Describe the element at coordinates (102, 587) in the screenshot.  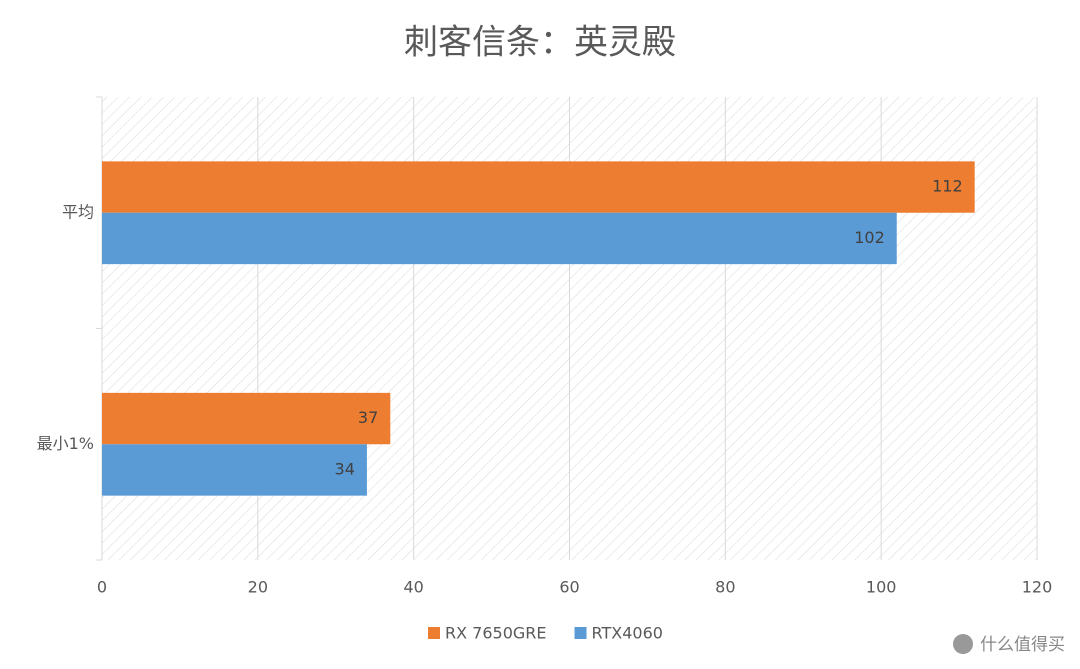
I see `x-tick-label: 0` at that location.